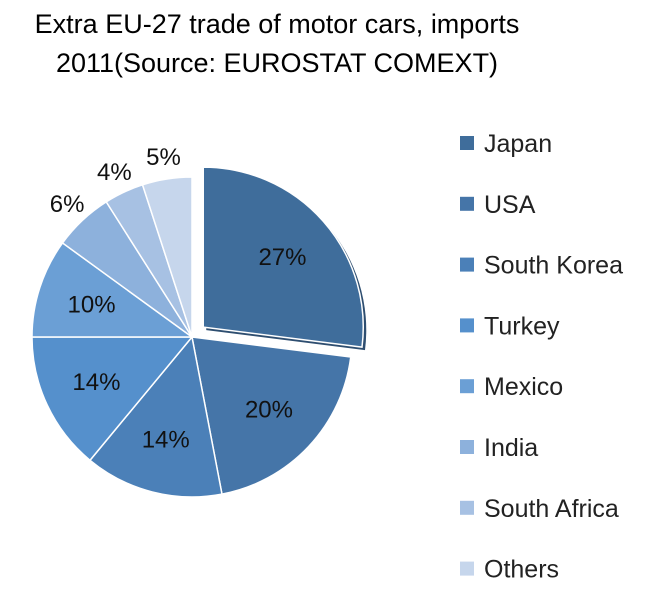  I want to click on data-label-turkey: 14%, so click(96, 382).